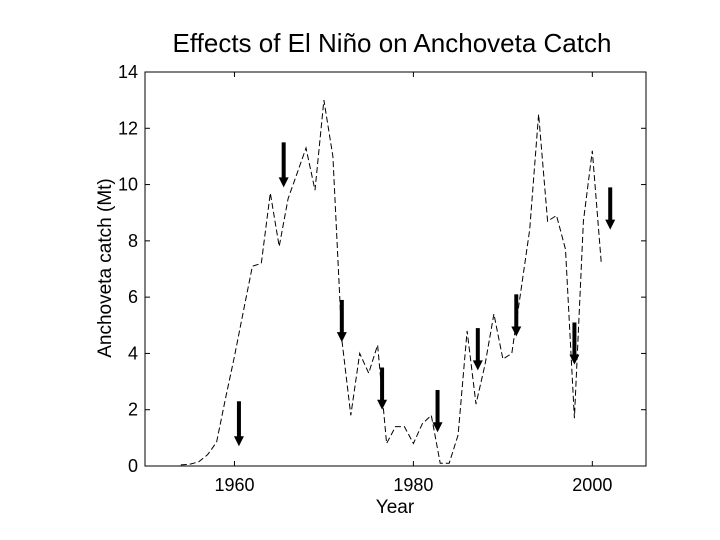 This screenshot has width=720, height=540. I want to click on y-tick-label: 2, so click(133, 410).